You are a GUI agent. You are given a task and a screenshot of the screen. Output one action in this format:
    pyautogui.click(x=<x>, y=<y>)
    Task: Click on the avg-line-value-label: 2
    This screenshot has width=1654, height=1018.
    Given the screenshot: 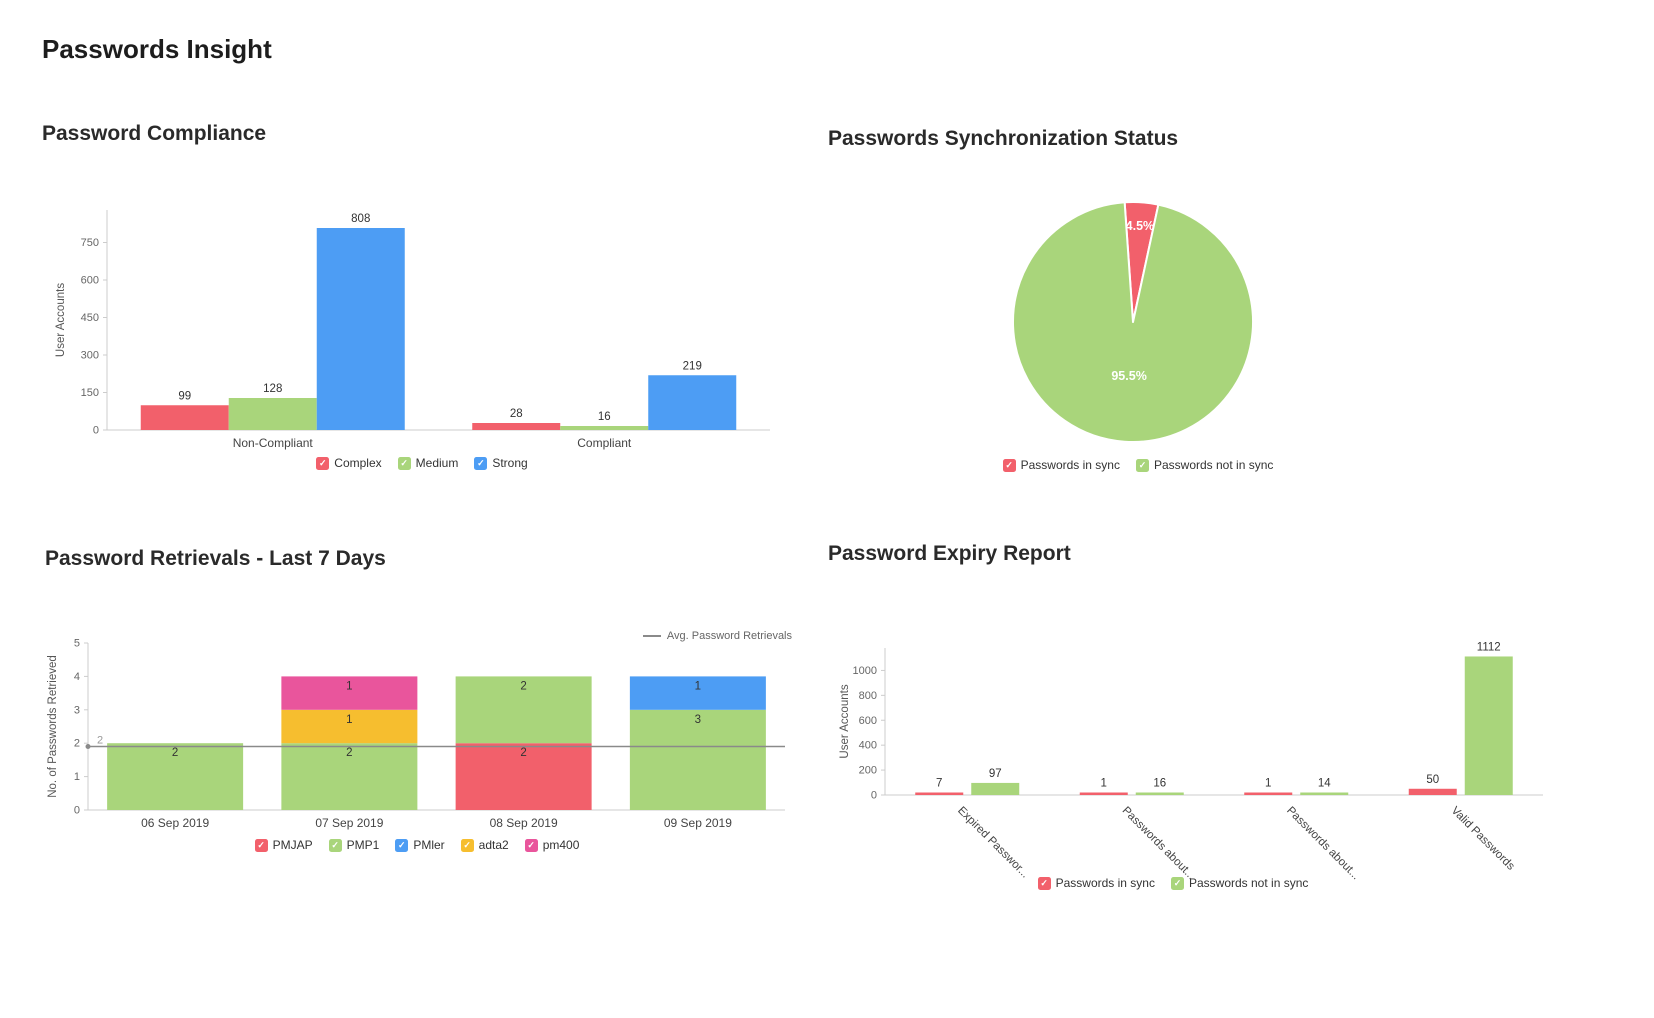 What is the action you would take?
    pyautogui.click(x=100, y=741)
    